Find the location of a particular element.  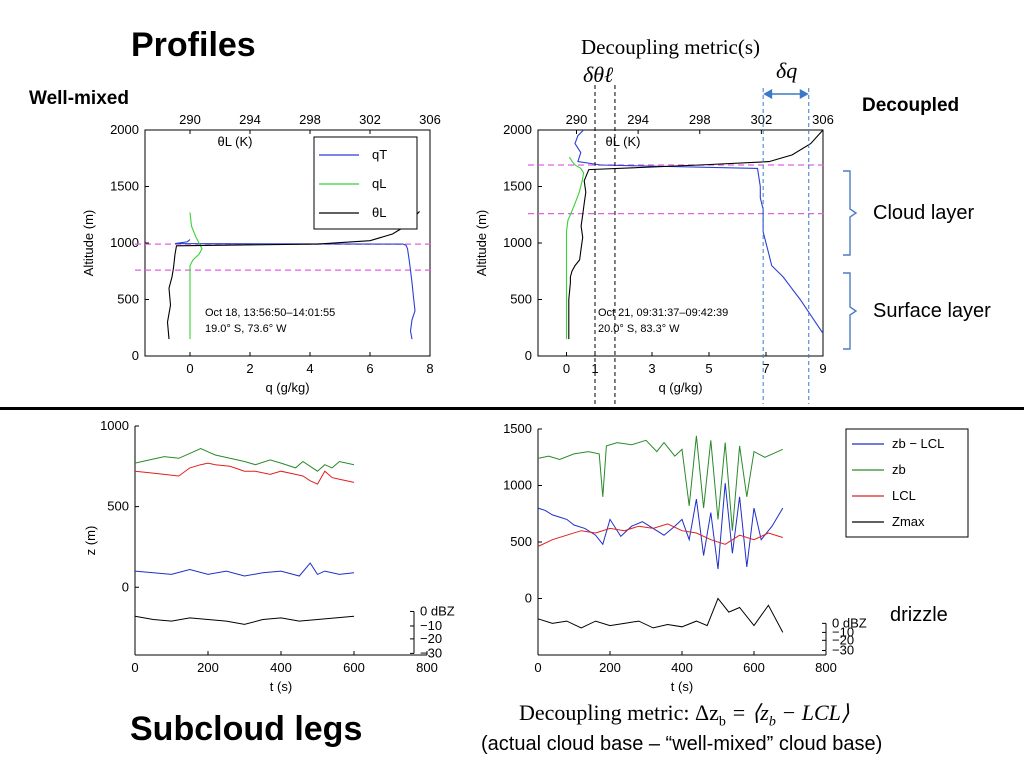

legs-well-mixed-ytick-label: 500 is located at coordinates (118, 506).